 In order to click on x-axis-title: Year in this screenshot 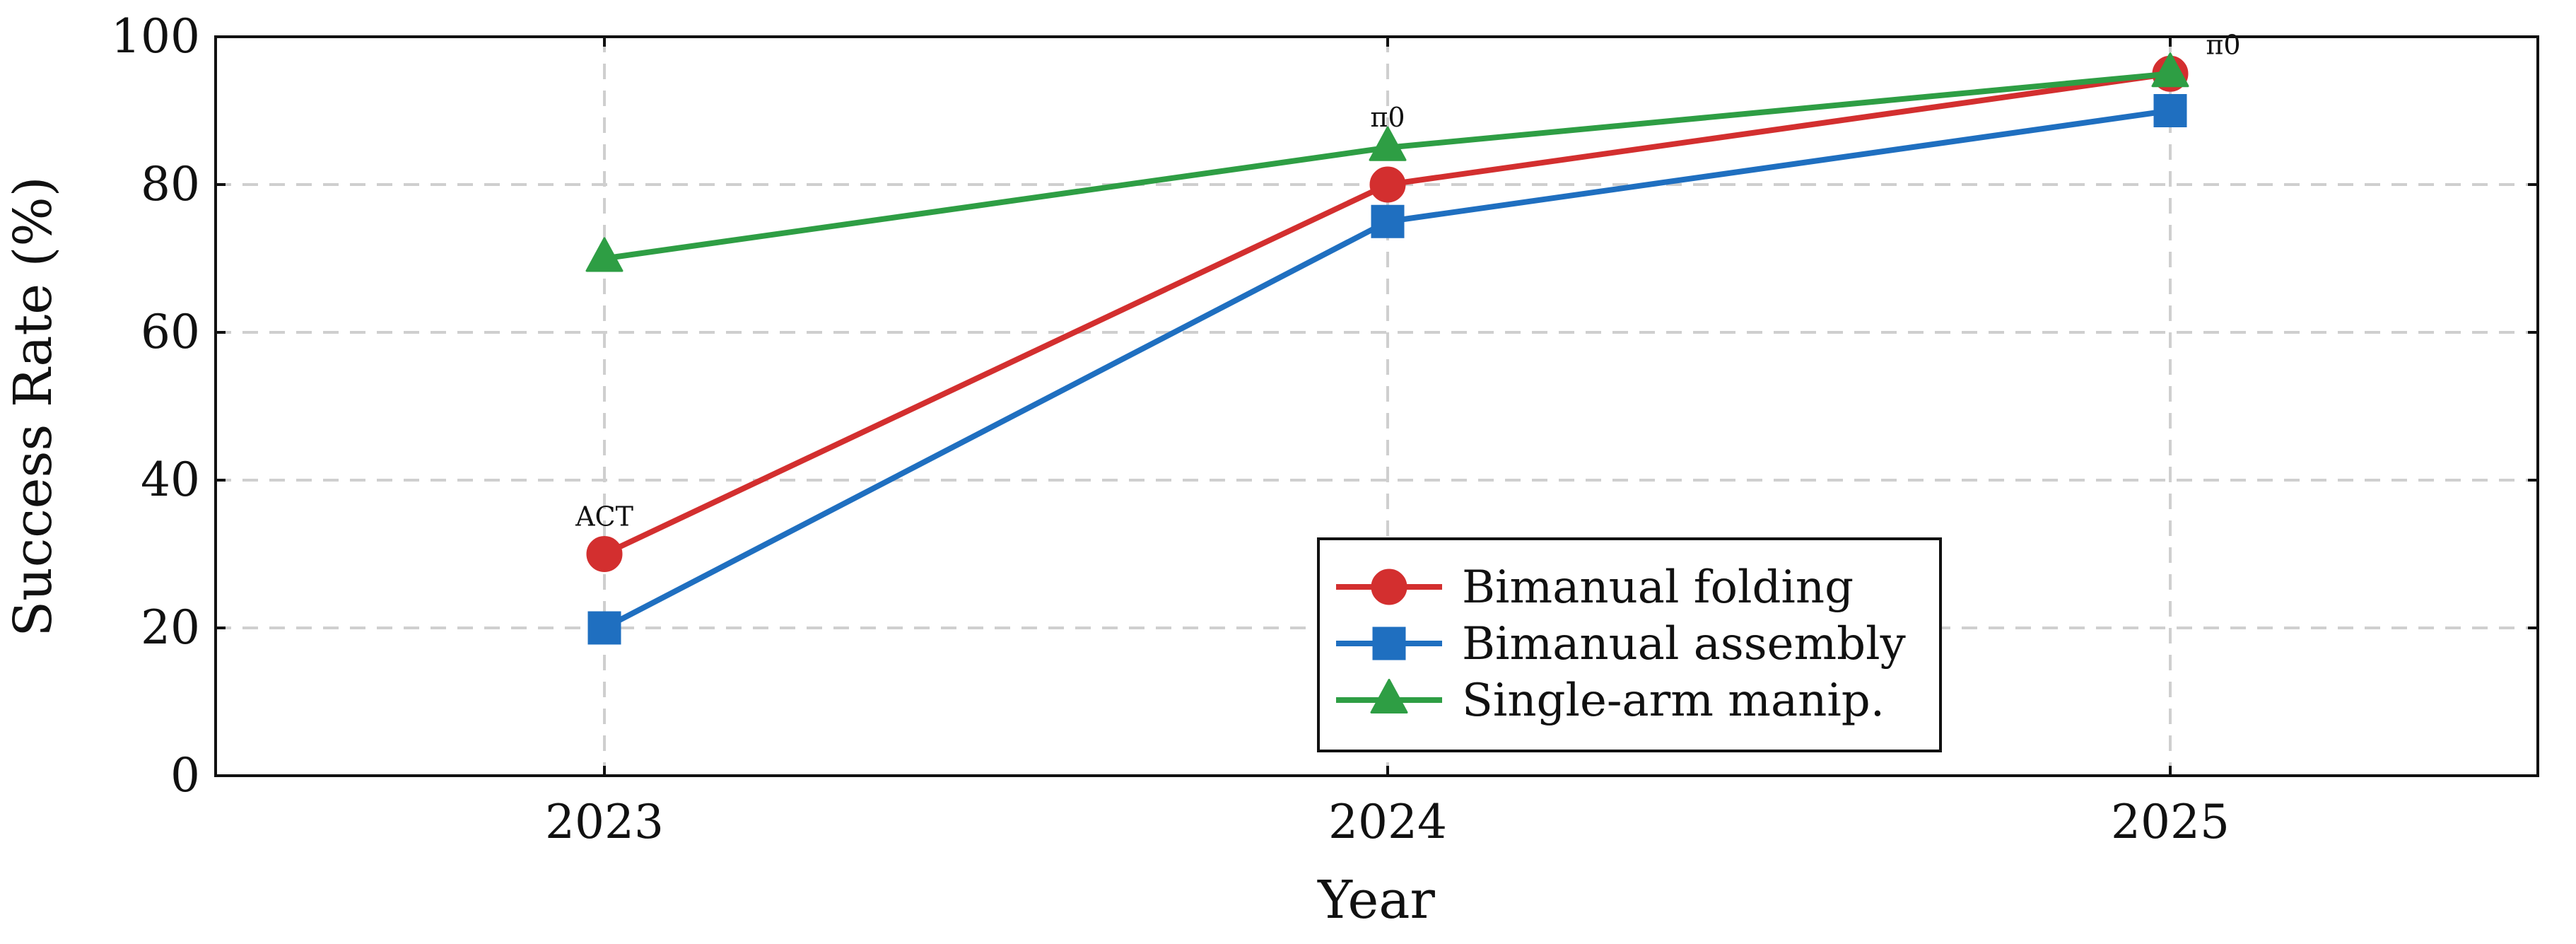, I will do `click(1376, 900)`.